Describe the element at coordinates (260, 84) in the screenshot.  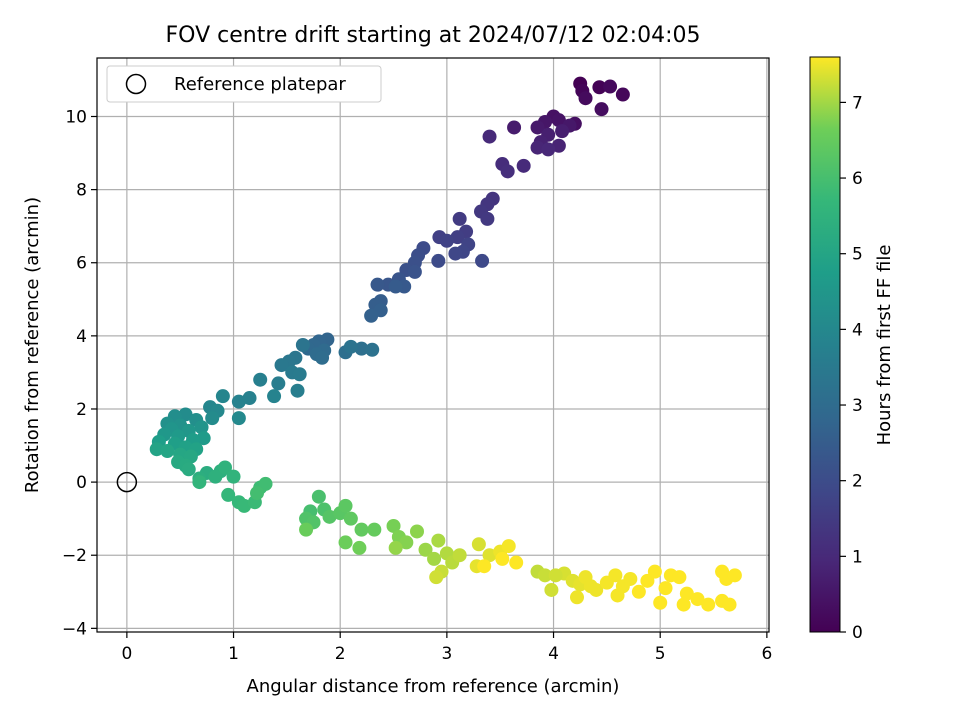
I see `legend-reference-label: Reference platepar` at that location.